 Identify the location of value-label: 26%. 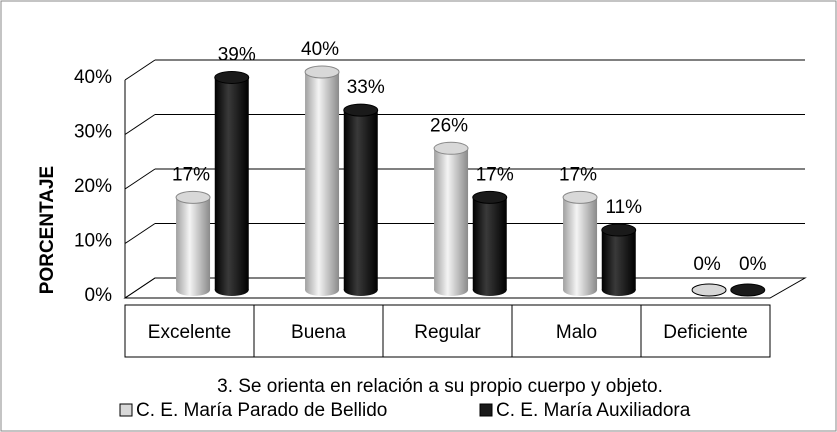
(449, 125).